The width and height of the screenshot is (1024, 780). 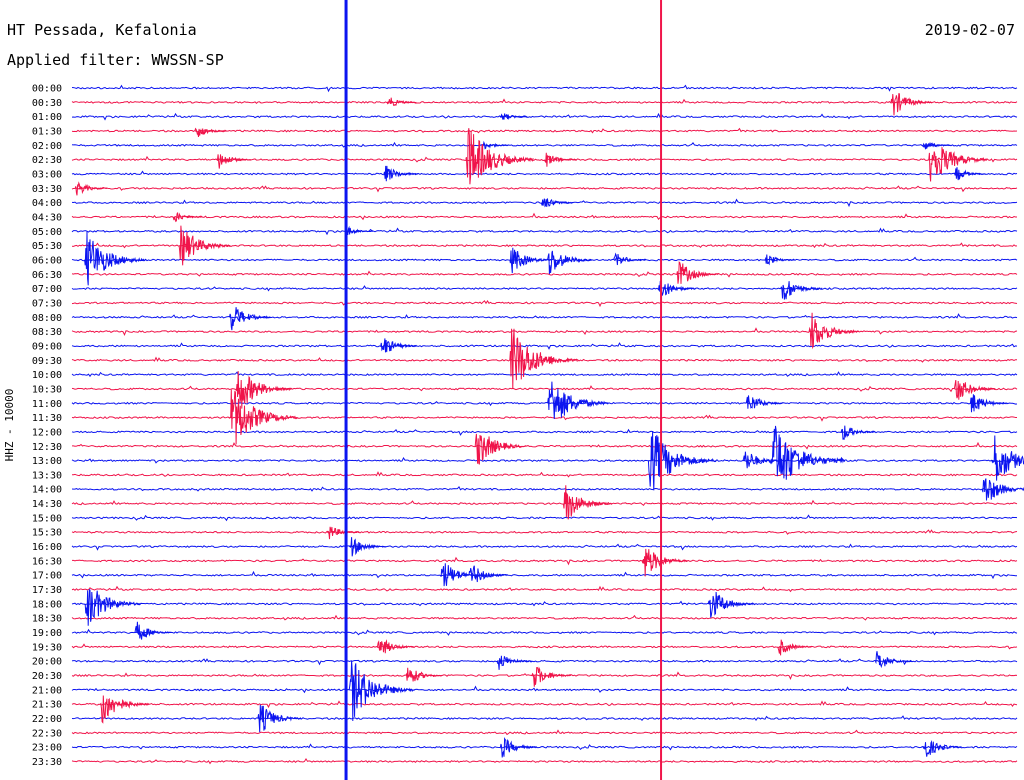 I want to click on row-time-label: 04:00, so click(x=47, y=203).